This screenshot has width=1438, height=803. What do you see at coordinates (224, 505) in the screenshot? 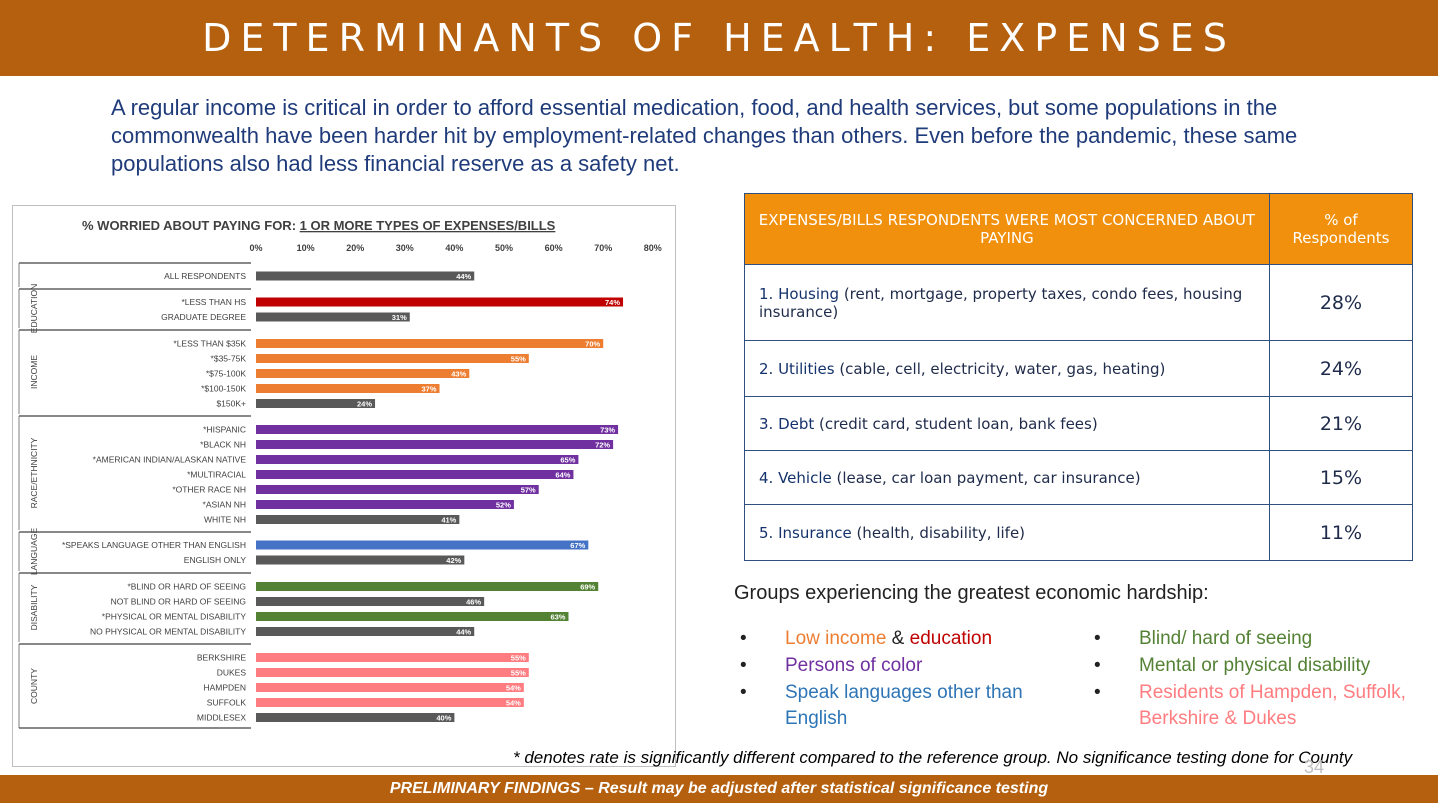
I see `bar-category-label: *ASIAN NH` at bounding box center [224, 505].